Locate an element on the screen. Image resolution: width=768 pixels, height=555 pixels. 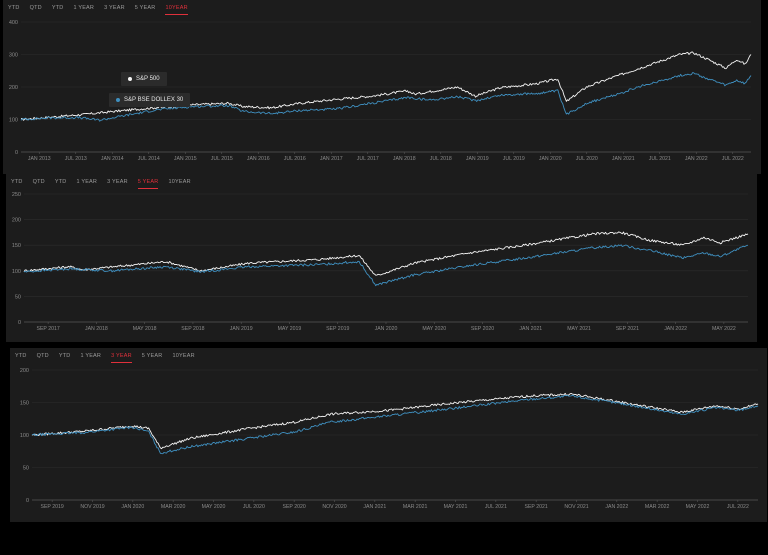
x-tick-label: MAR 2020 is located at coordinates (173, 507).